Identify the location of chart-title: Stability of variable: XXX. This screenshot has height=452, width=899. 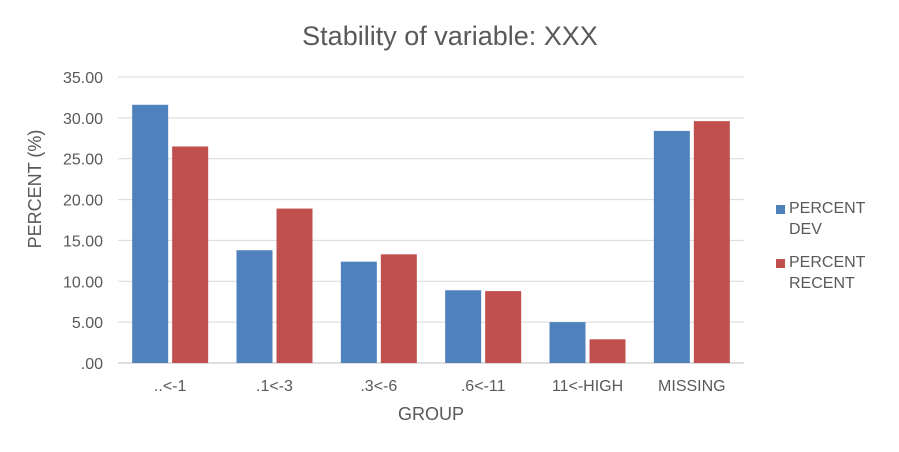
(450, 36).